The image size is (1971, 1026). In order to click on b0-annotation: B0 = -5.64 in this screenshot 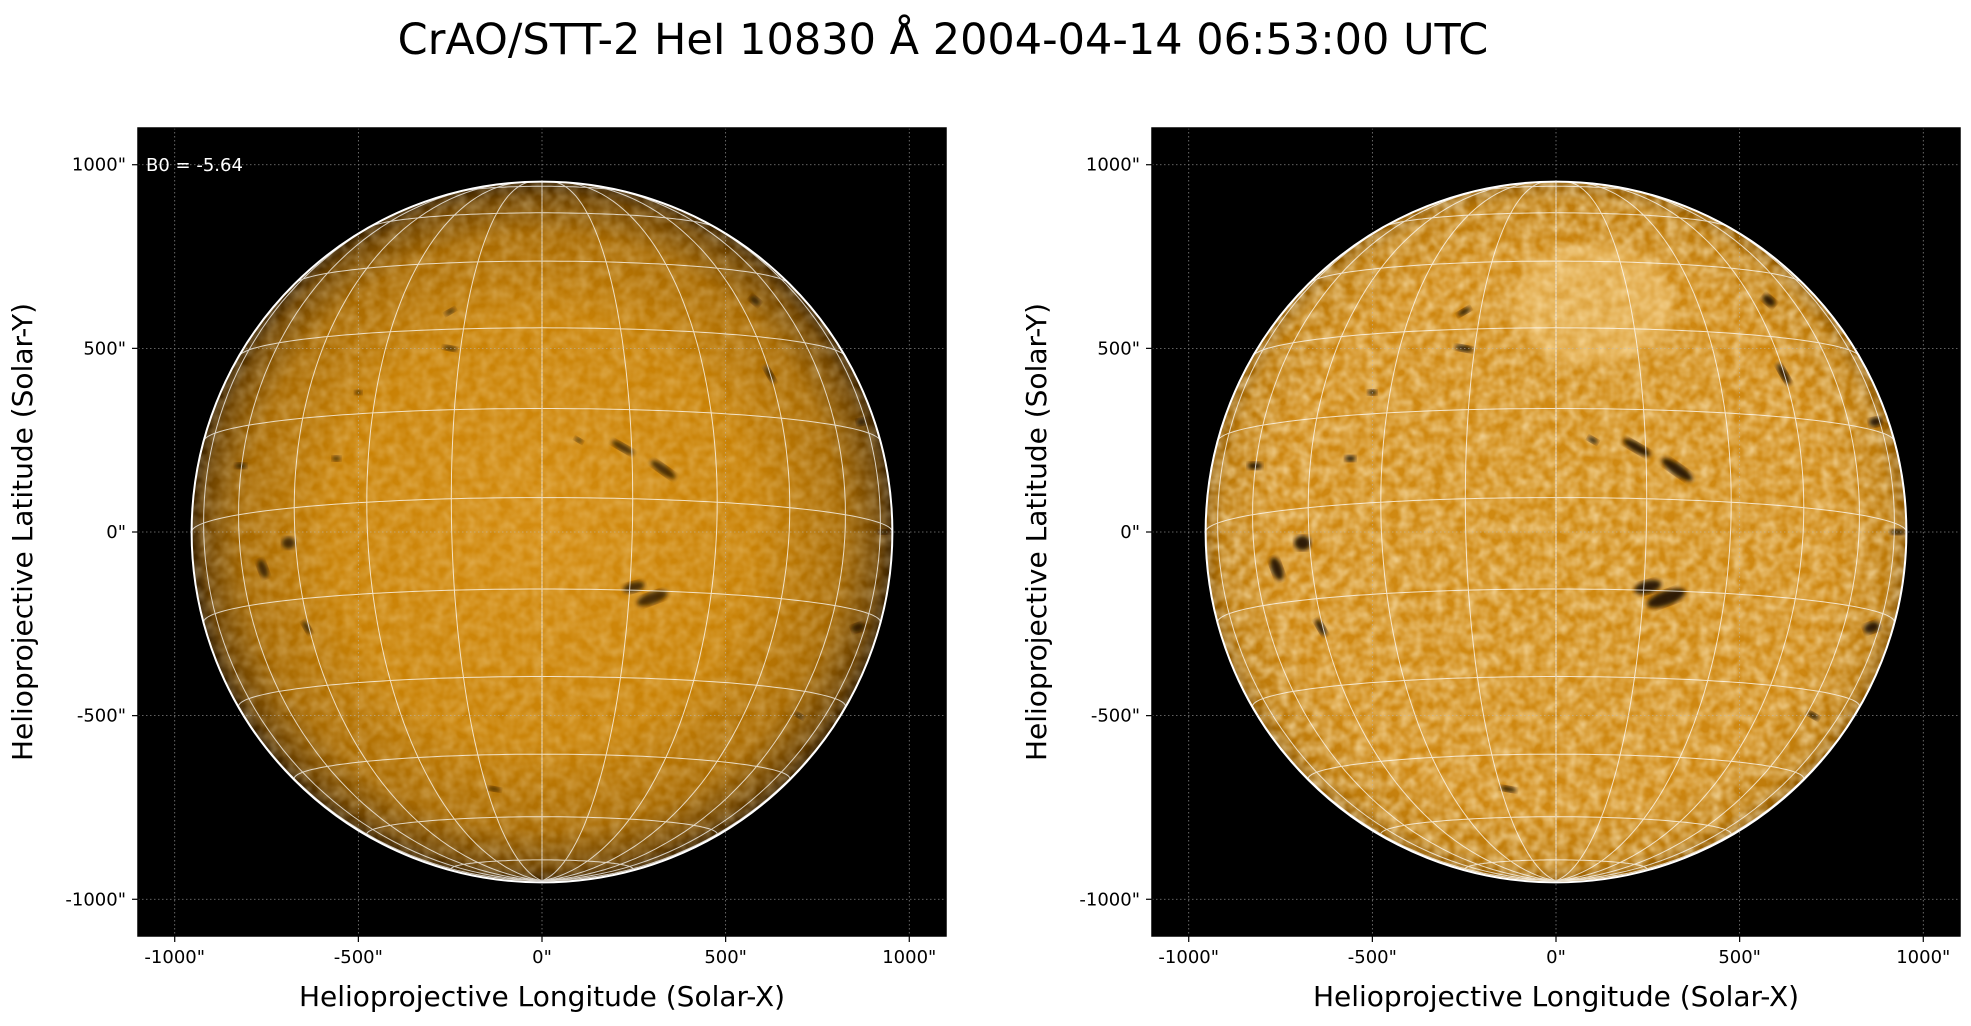, I will do `click(194, 165)`.